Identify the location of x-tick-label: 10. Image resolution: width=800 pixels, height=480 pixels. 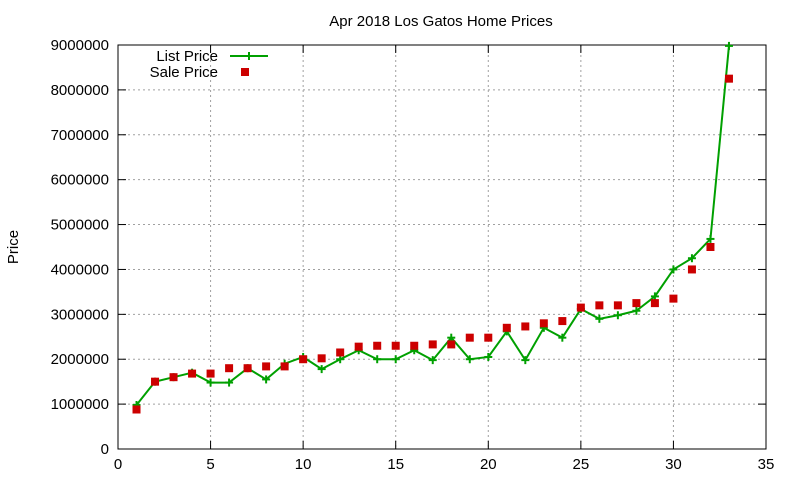
(303, 464).